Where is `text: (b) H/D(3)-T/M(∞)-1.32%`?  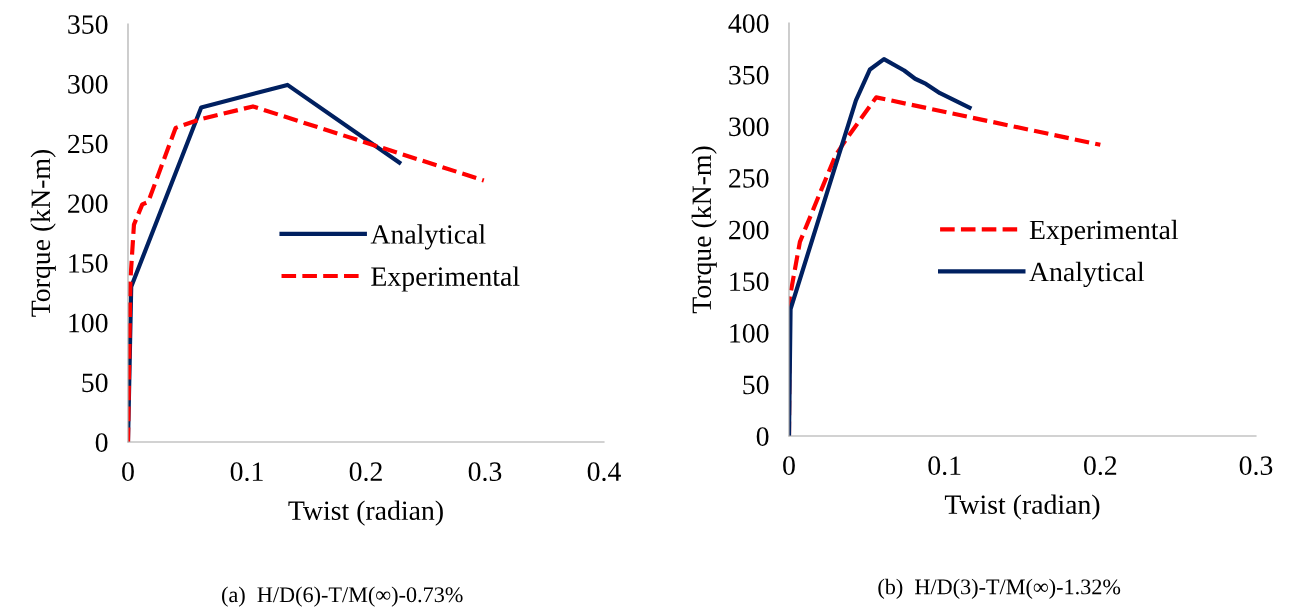
text: (b) H/D(3)-T/M(∞)-1.32% is located at coordinates (999, 588).